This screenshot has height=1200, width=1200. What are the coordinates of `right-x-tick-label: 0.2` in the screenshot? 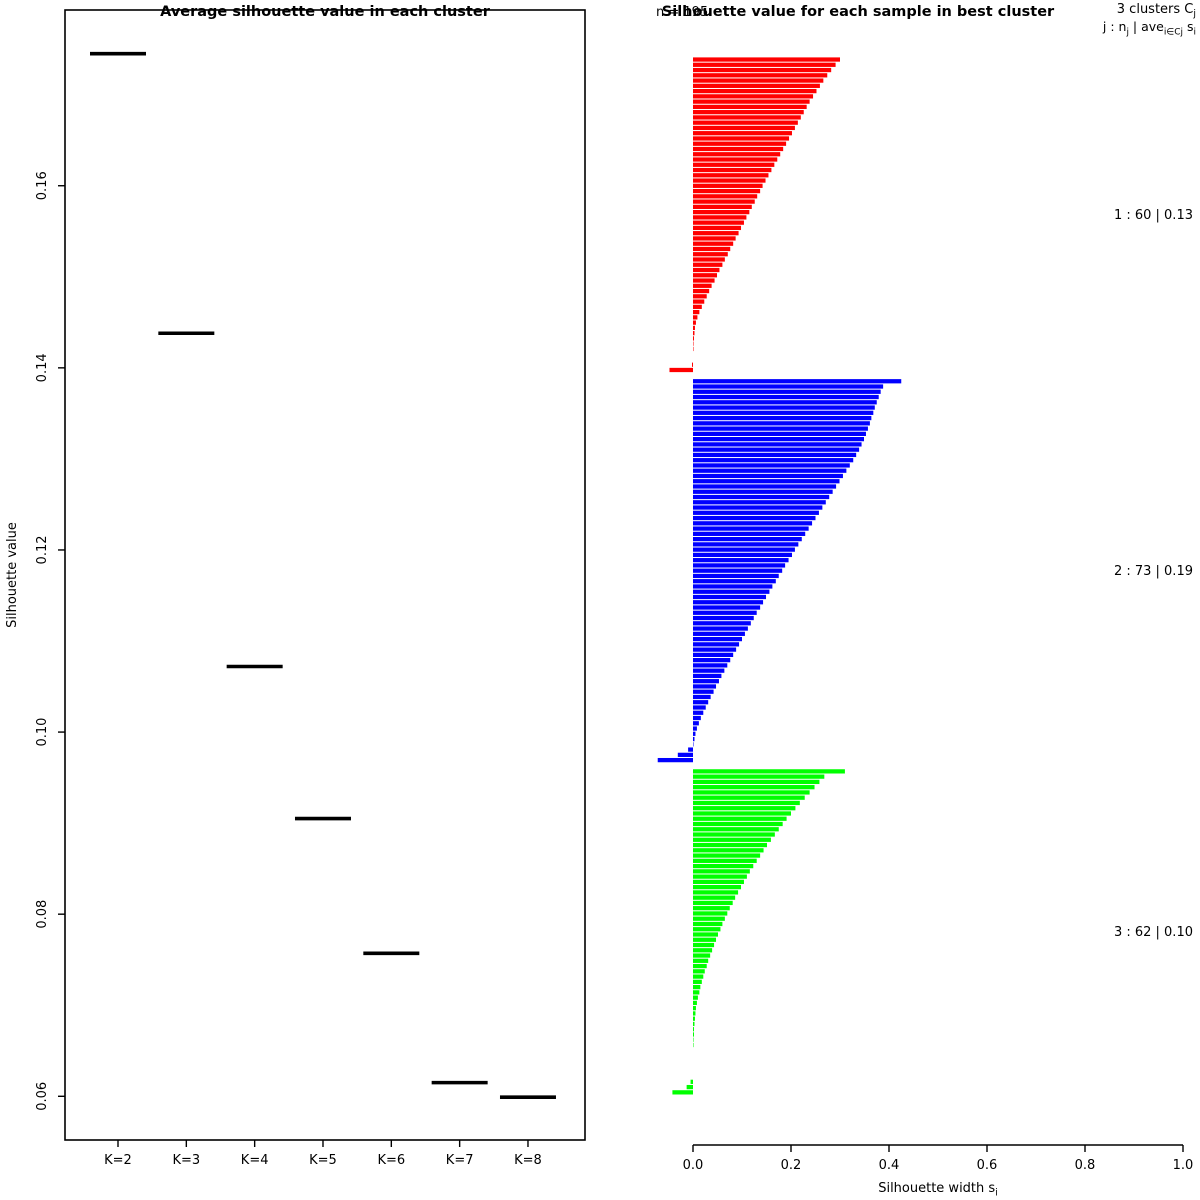 It's located at (791, 1165).